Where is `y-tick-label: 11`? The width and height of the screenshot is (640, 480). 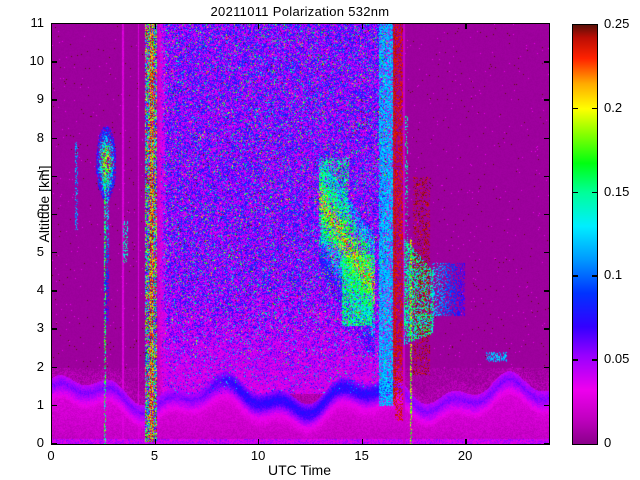
y-tick-label: 11 is located at coordinates (37, 22).